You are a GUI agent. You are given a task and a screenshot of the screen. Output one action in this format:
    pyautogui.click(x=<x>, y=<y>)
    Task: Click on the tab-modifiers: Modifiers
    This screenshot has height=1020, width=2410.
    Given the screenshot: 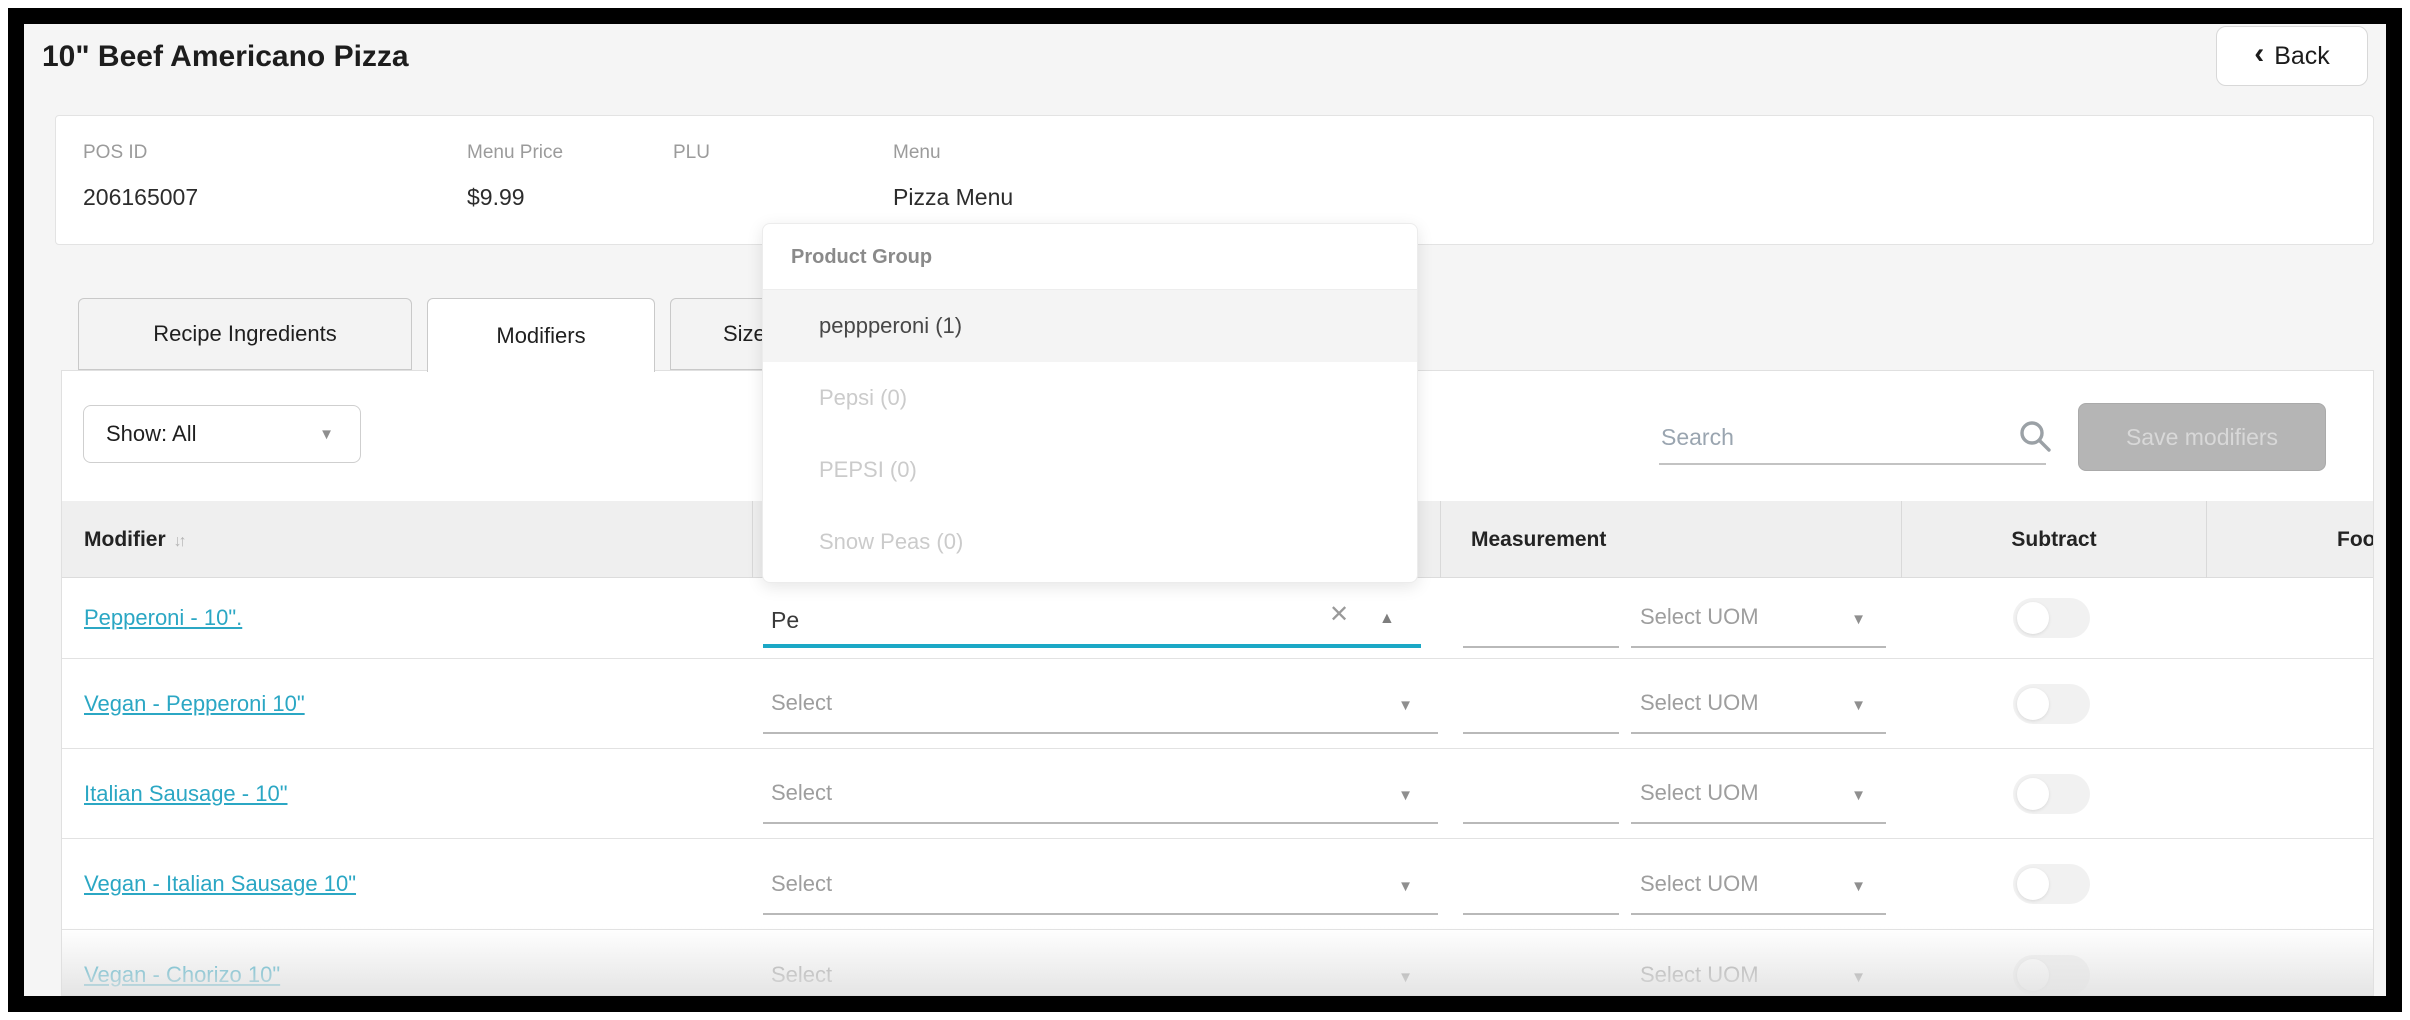 What is the action you would take?
    pyautogui.click(x=541, y=335)
    